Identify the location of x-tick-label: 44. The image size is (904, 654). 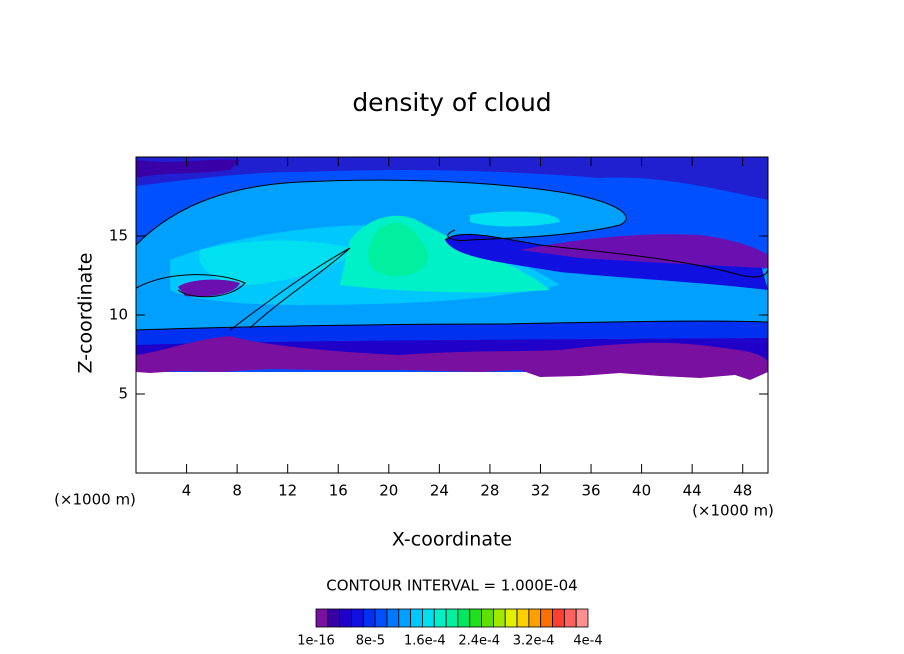
(692, 491).